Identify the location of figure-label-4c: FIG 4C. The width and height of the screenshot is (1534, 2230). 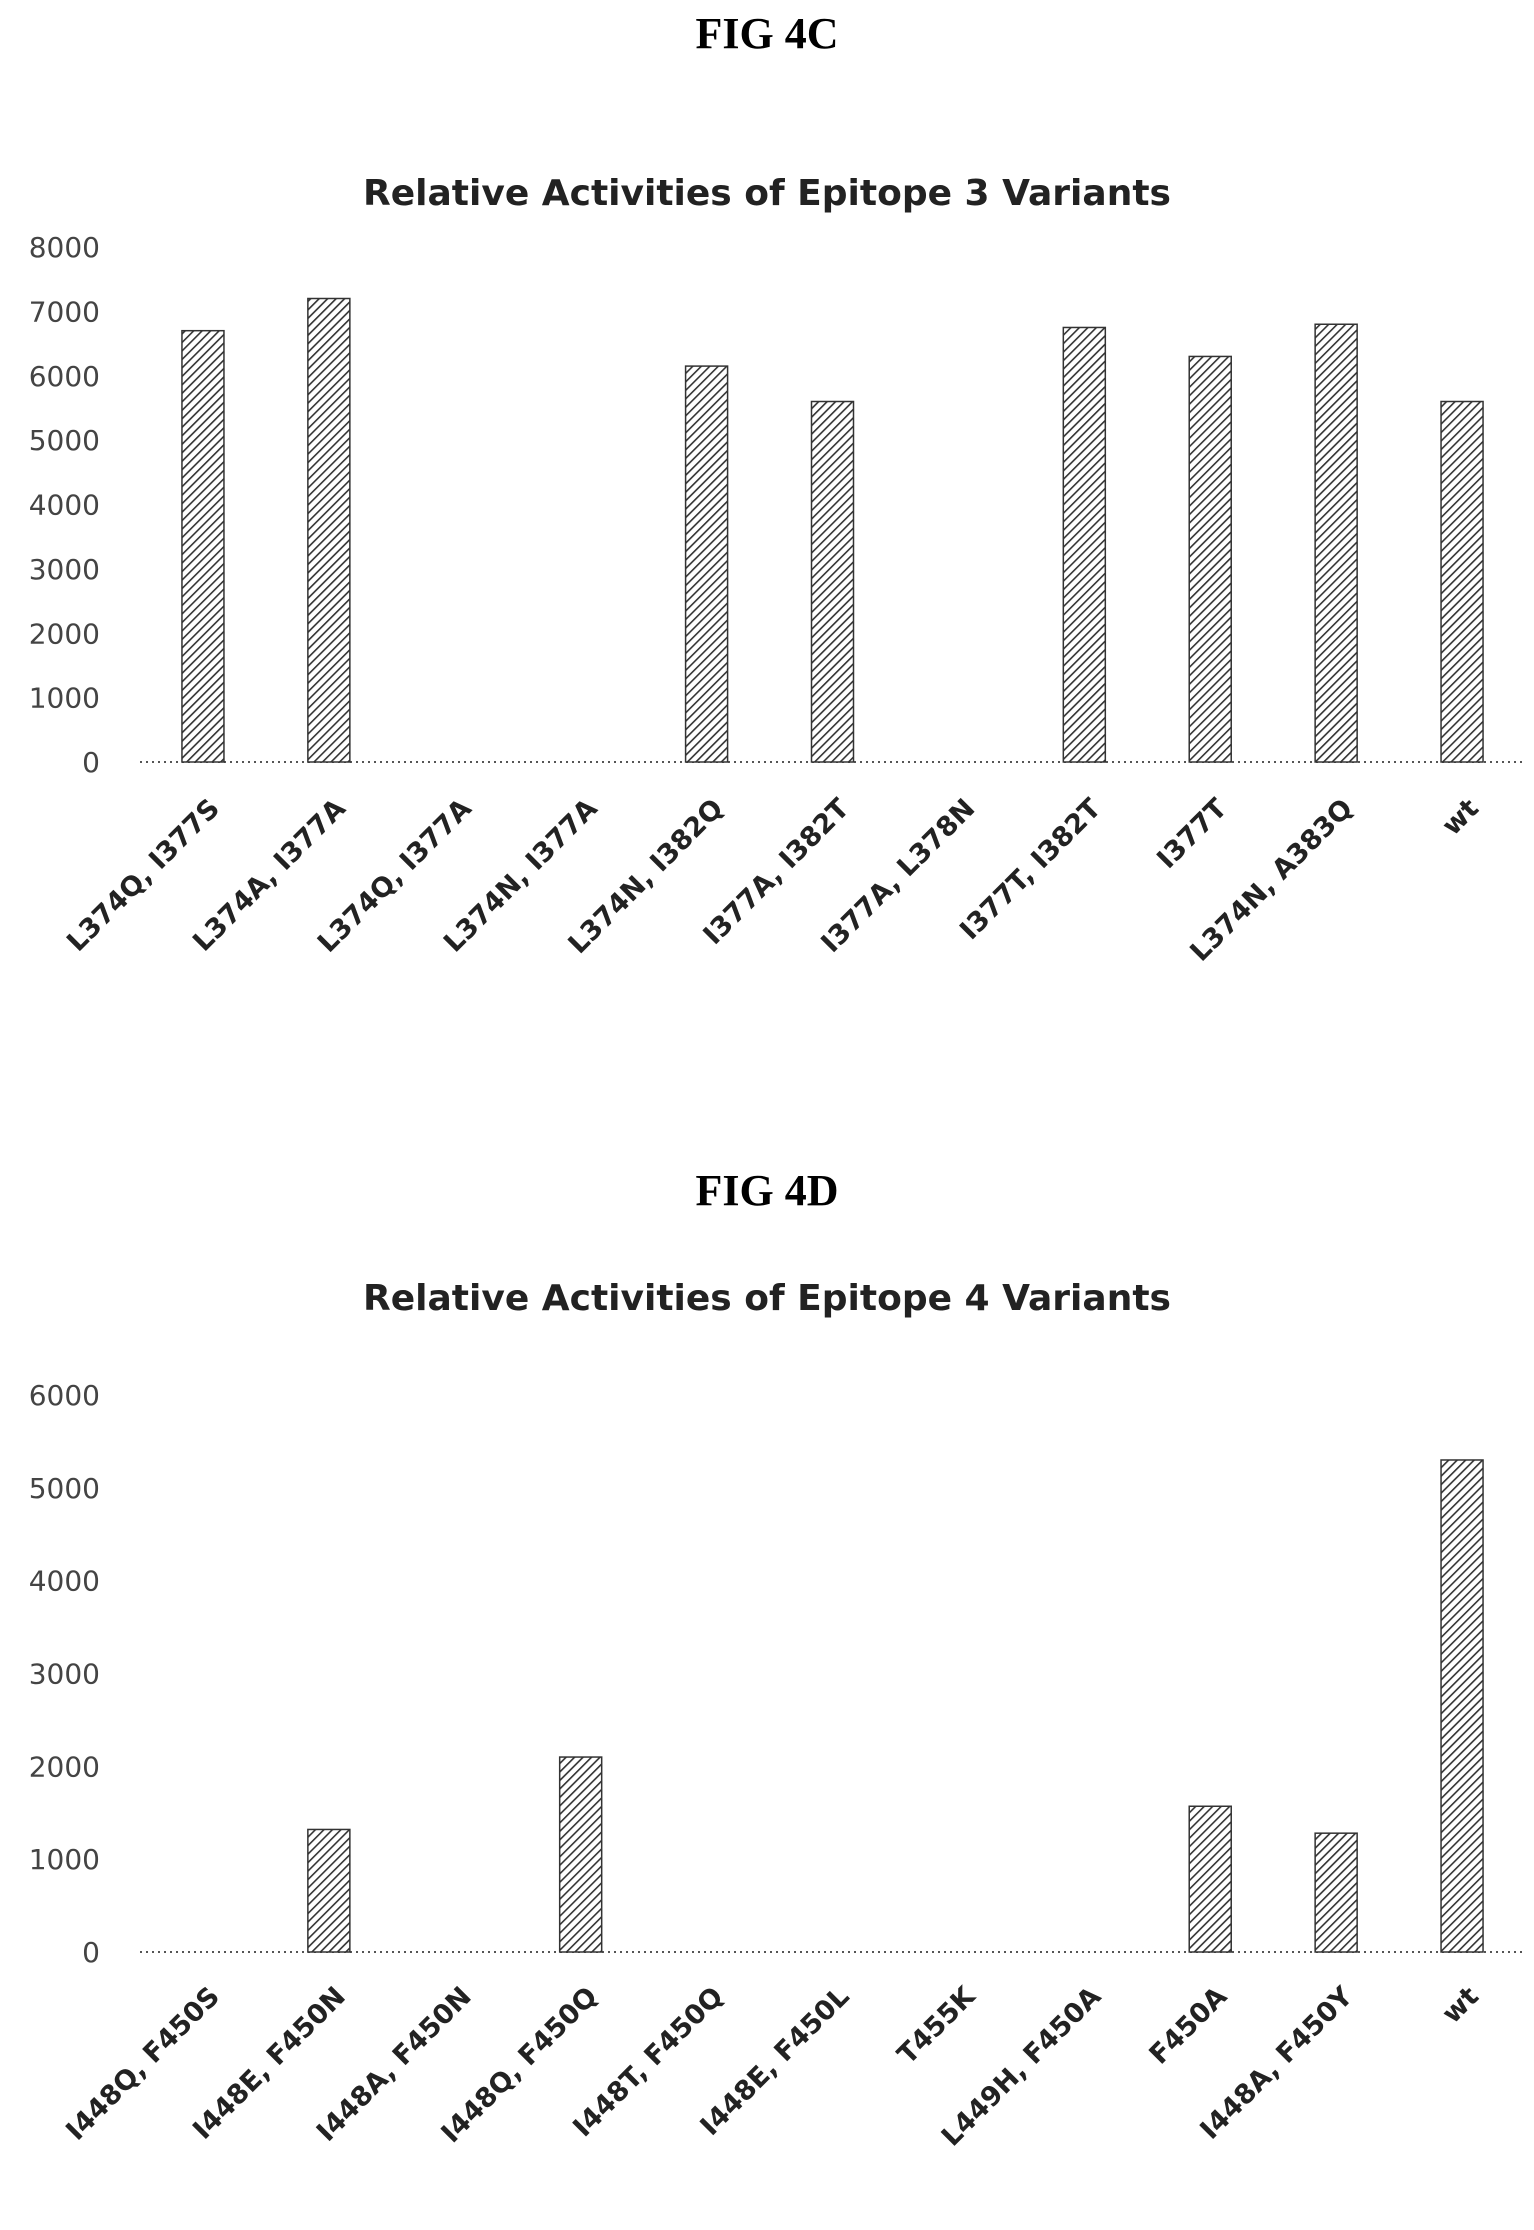
(767, 33).